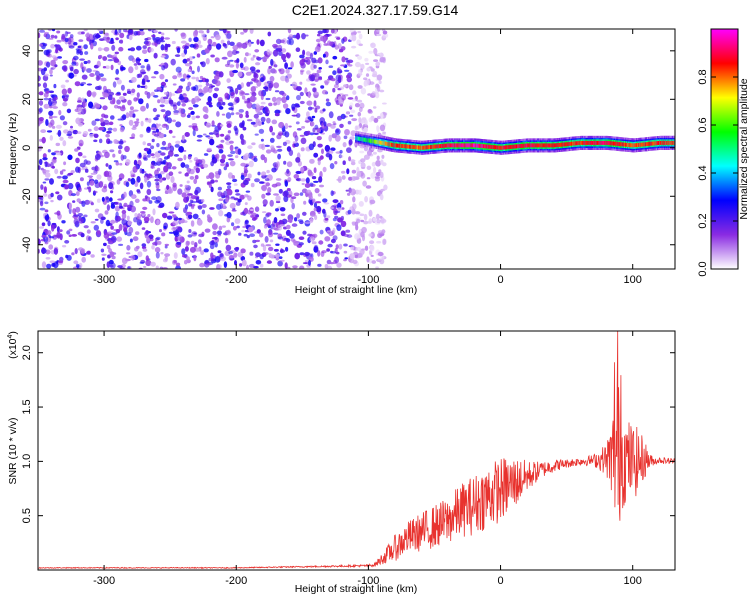 This screenshot has width=750, height=600. I want to click on x-tick-label: 0, so click(500, 581).